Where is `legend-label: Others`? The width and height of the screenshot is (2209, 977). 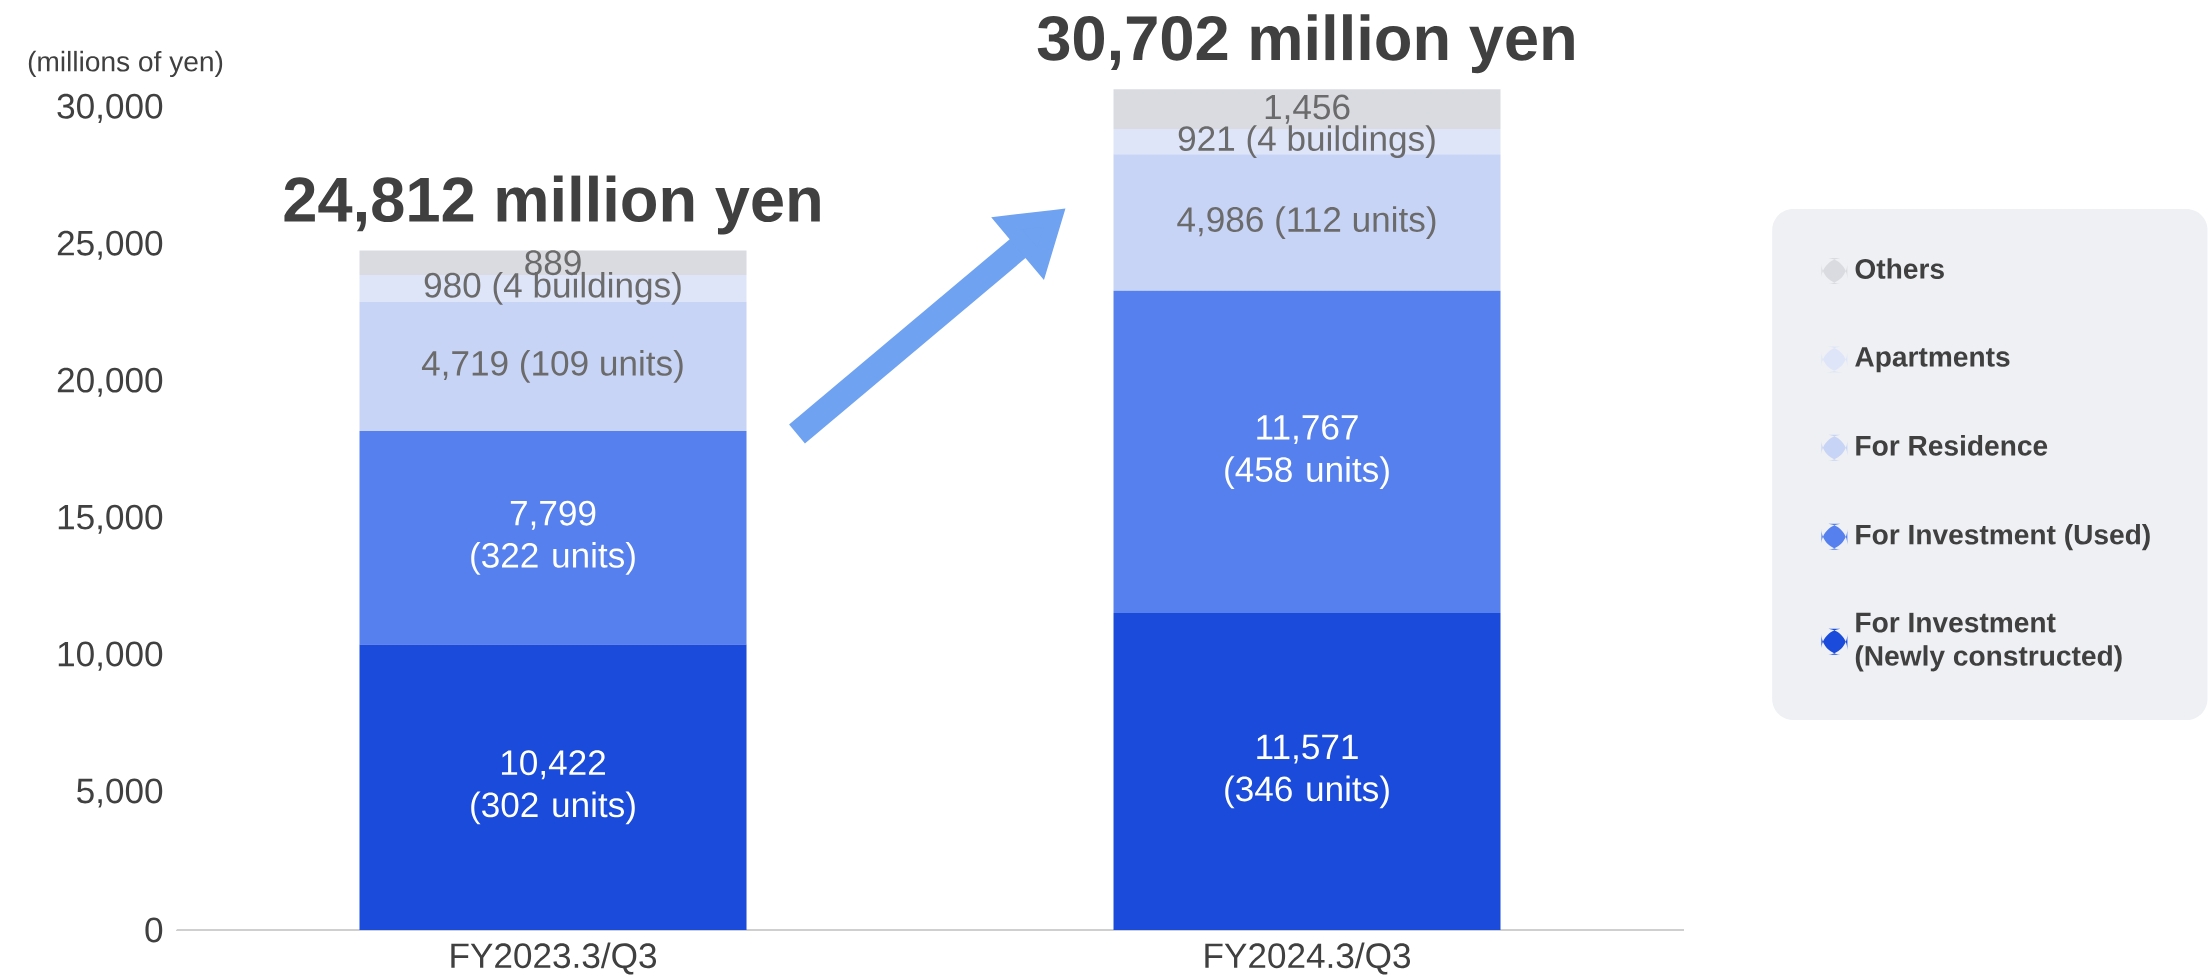
legend-label: Others is located at coordinates (1899, 268).